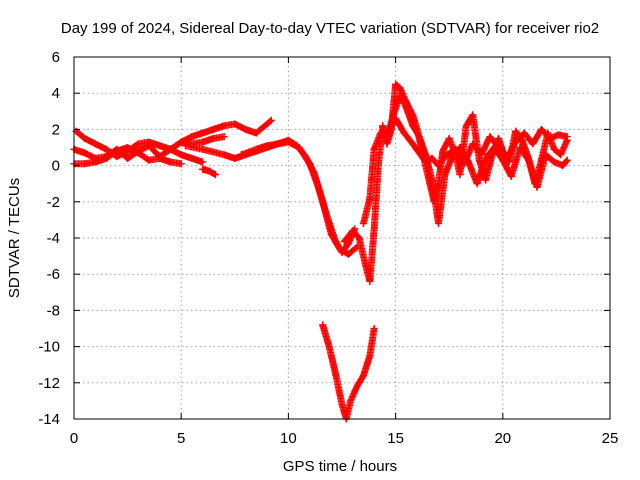 This screenshot has width=640, height=480. Describe the element at coordinates (74, 438) in the screenshot. I see `x-tick-label: 0` at that location.